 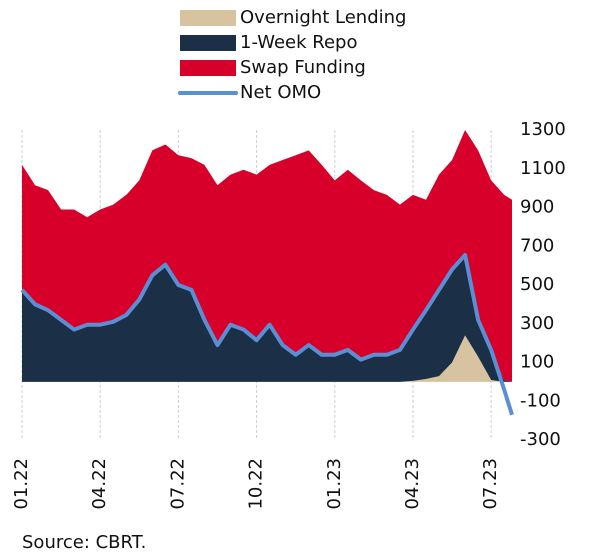 What do you see at coordinates (84, 542) in the screenshot?
I see `source-note: Source: CBRT.` at bounding box center [84, 542].